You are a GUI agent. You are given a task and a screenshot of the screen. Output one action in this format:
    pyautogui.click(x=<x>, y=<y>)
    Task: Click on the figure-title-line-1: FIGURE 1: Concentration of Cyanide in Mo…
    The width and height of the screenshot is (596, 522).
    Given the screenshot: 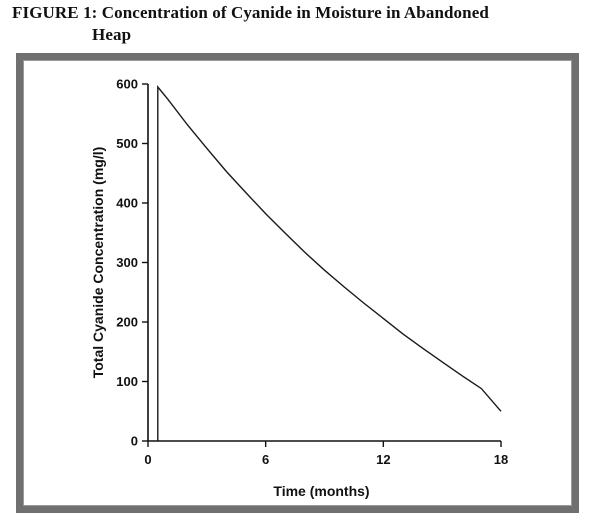 What is the action you would take?
    pyautogui.click(x=250, y=12)
    